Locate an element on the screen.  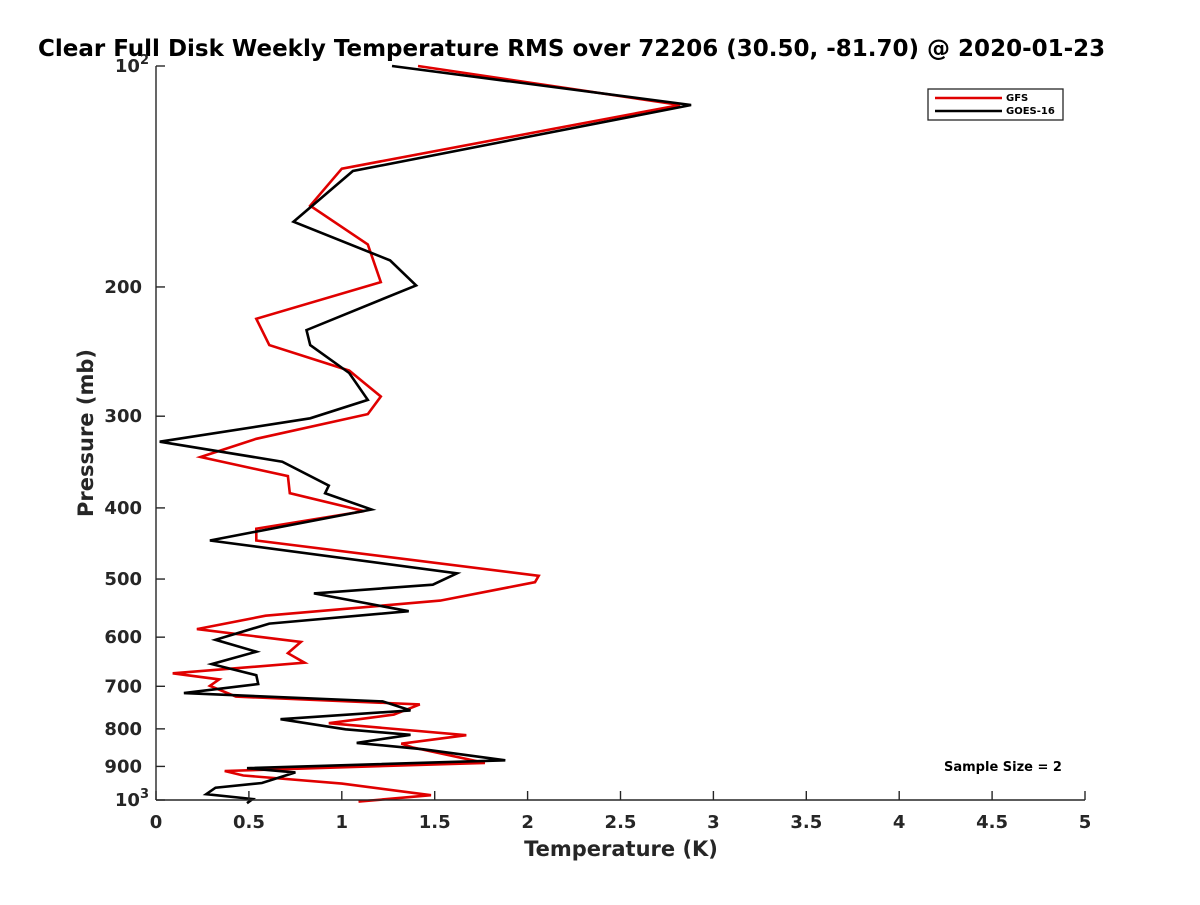
x-axis-ticks: 0 0.5 1 1.5 2 2.5 3 3.5 4 4.5 5 is located at coordinates (621, 812).